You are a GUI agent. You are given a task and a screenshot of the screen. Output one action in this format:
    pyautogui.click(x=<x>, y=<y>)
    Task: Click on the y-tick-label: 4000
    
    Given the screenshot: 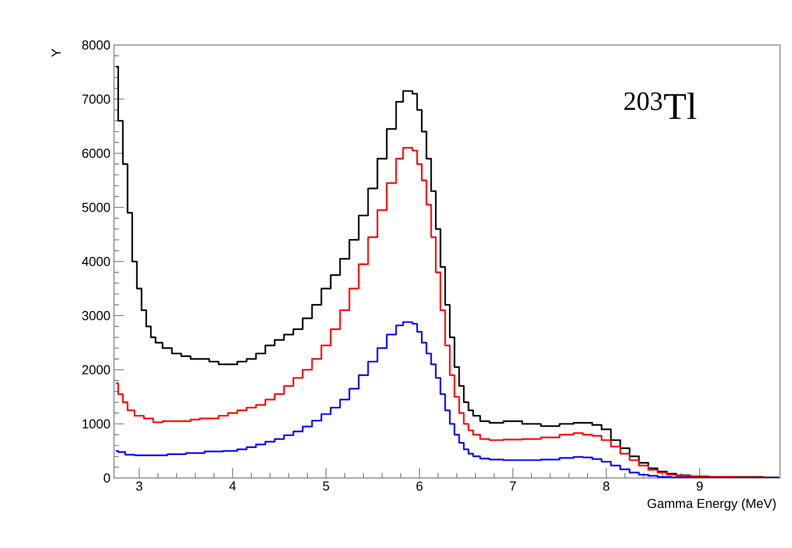 What is the action you would take?
    pyautogui.click(x=96, y=261)
    